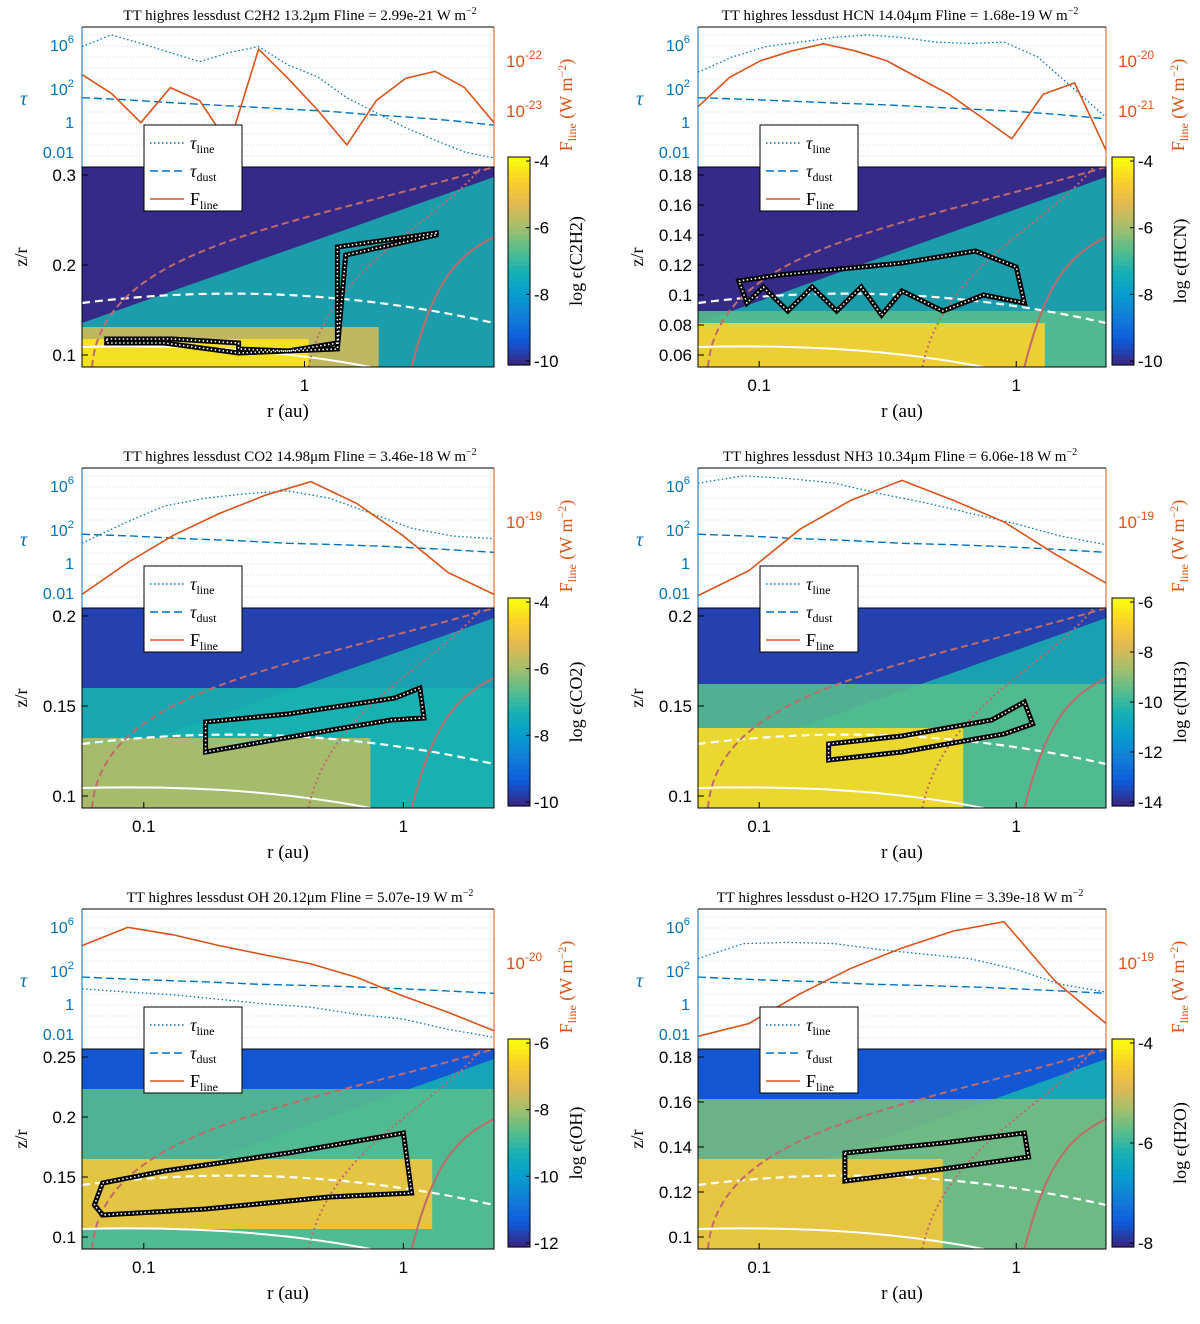  Describe the element at coordinates (144, 826) in the screenshot. I see `x-tick-label: 0.1` at that location.